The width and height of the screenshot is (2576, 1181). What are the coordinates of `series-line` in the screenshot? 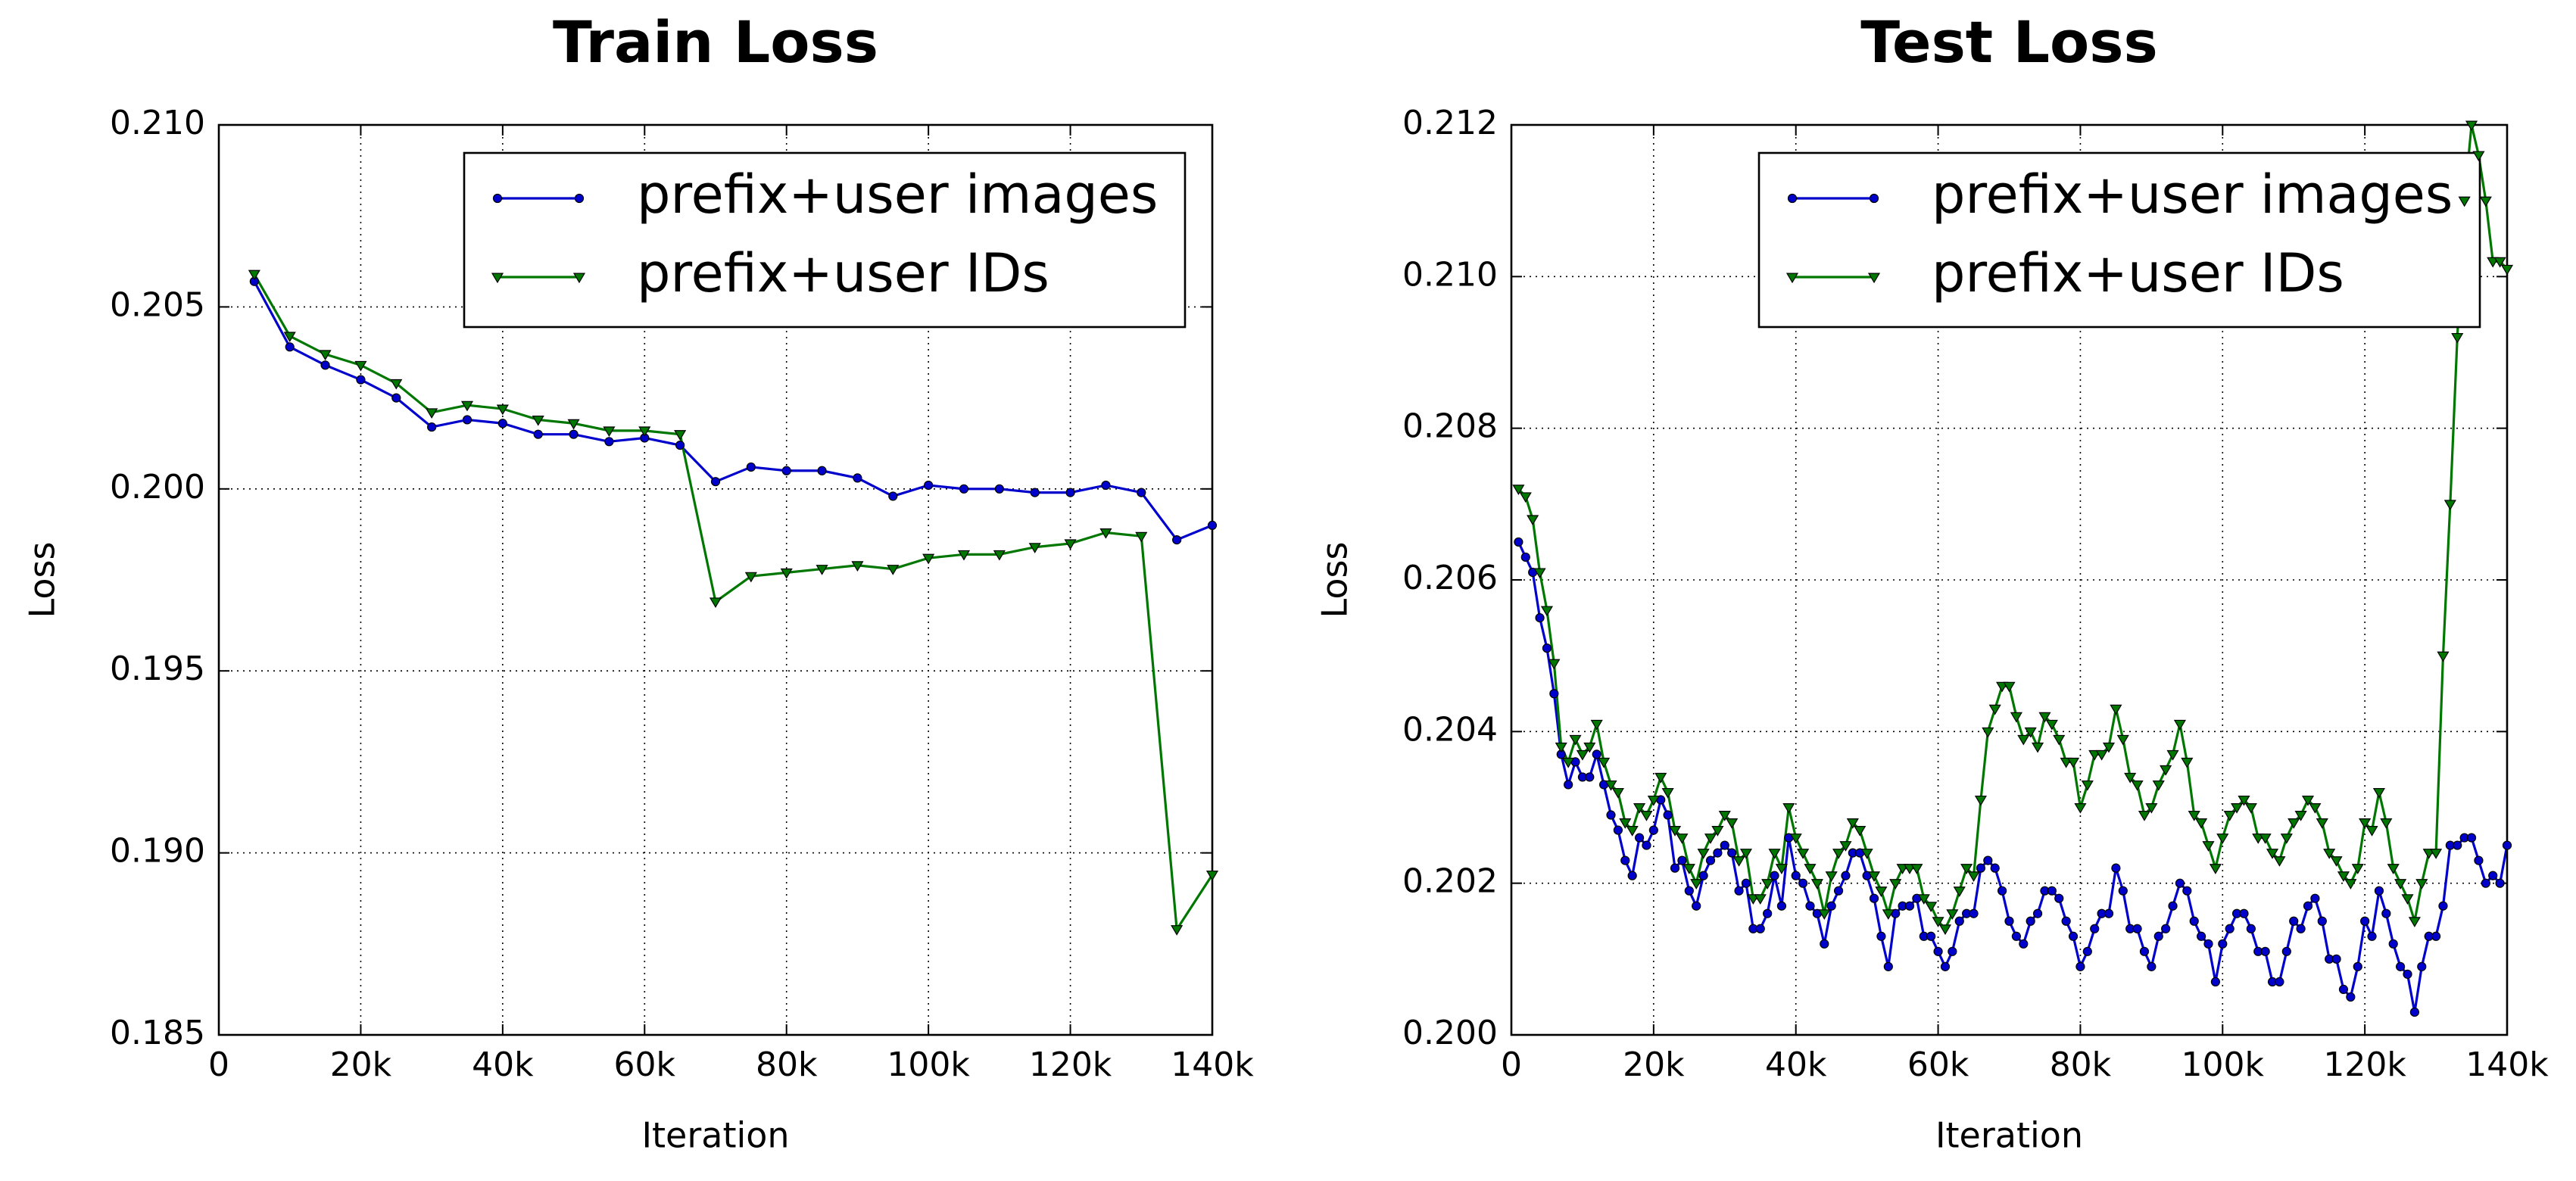 It's located at (733, 411).